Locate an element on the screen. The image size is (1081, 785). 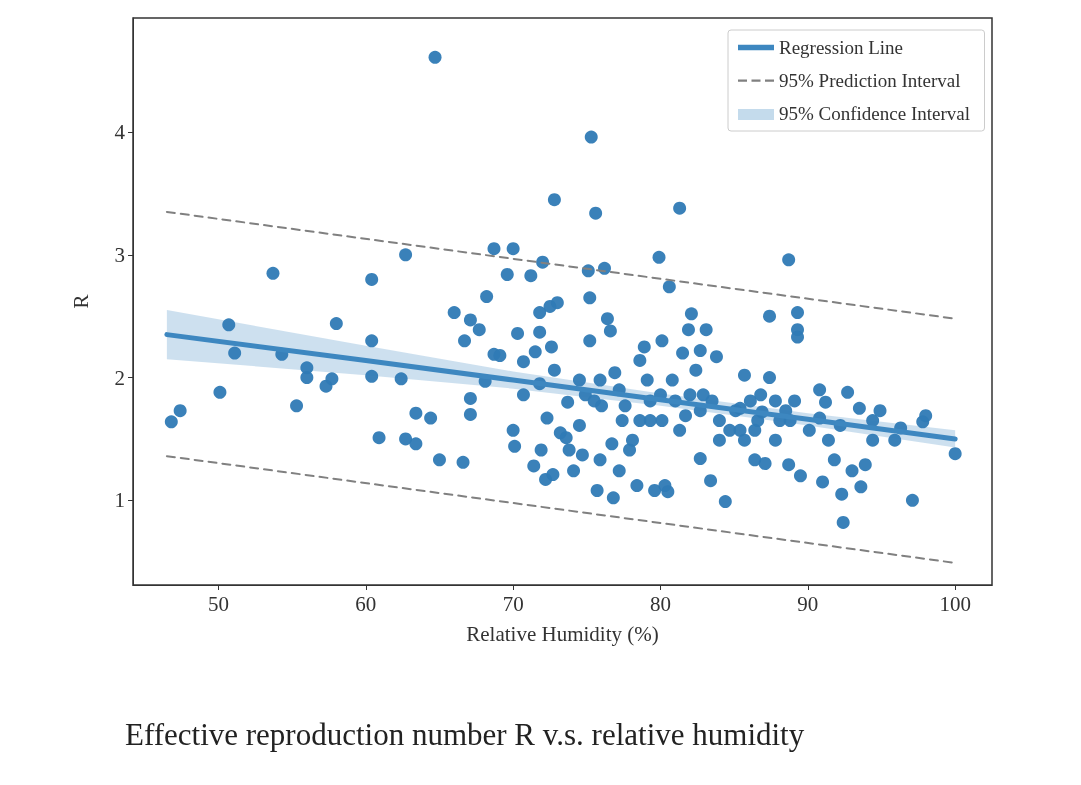
y-tick-label: 1 is located at coordinates (119, 500).